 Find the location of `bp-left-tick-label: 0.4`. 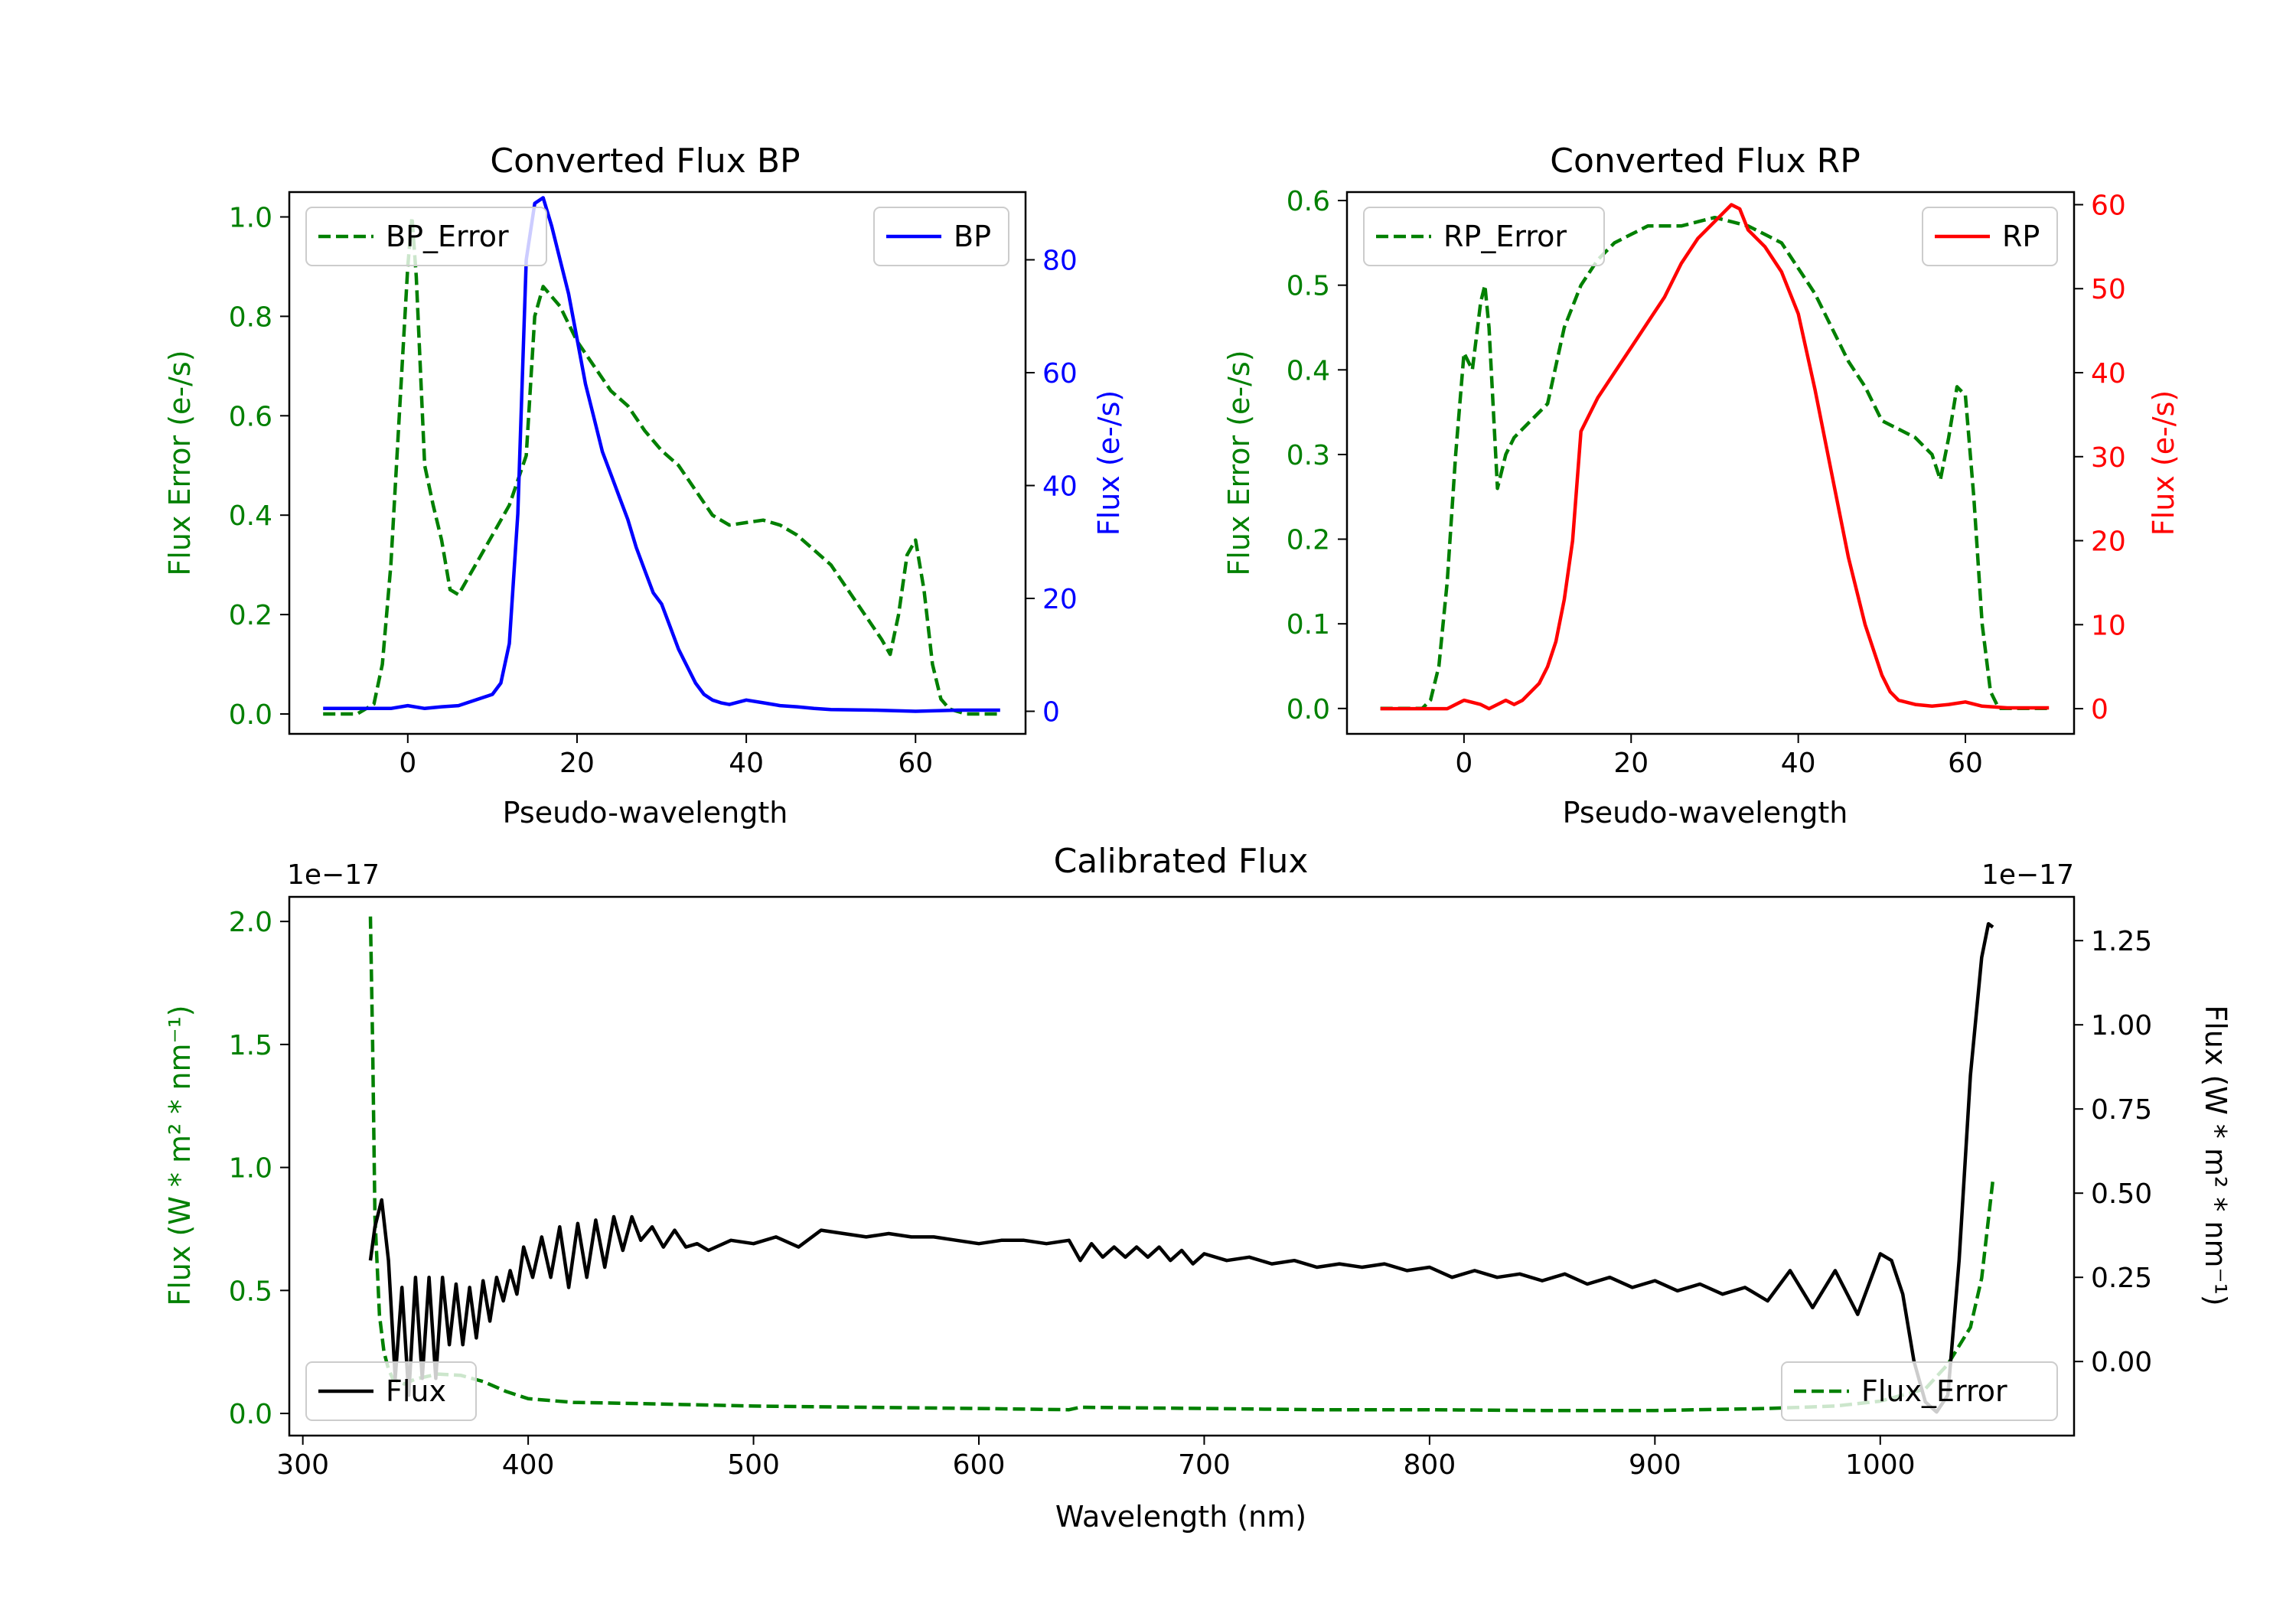

bp-left-tick-label: 0.4 is located at coordinates (250, 516).